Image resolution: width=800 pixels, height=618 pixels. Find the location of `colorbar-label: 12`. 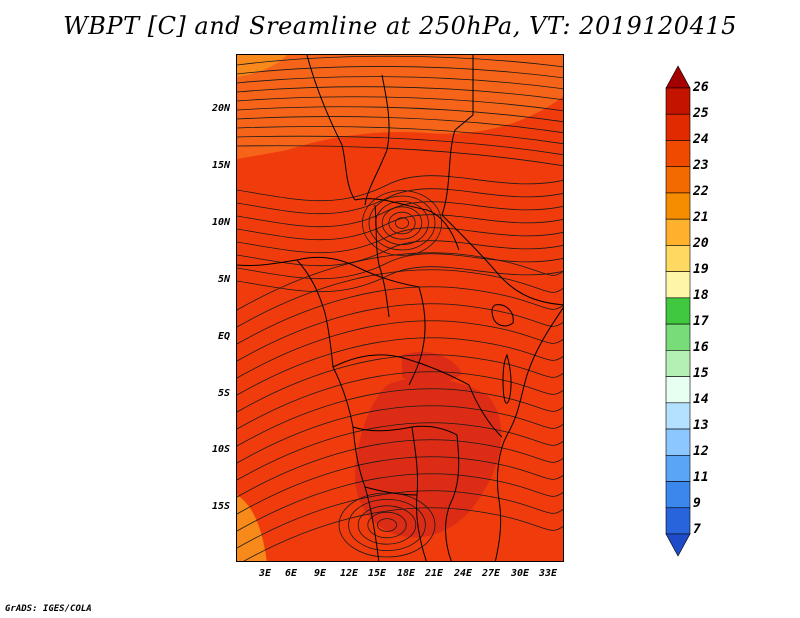

colorbar-label: 12 is located at coordinates (701, 451).